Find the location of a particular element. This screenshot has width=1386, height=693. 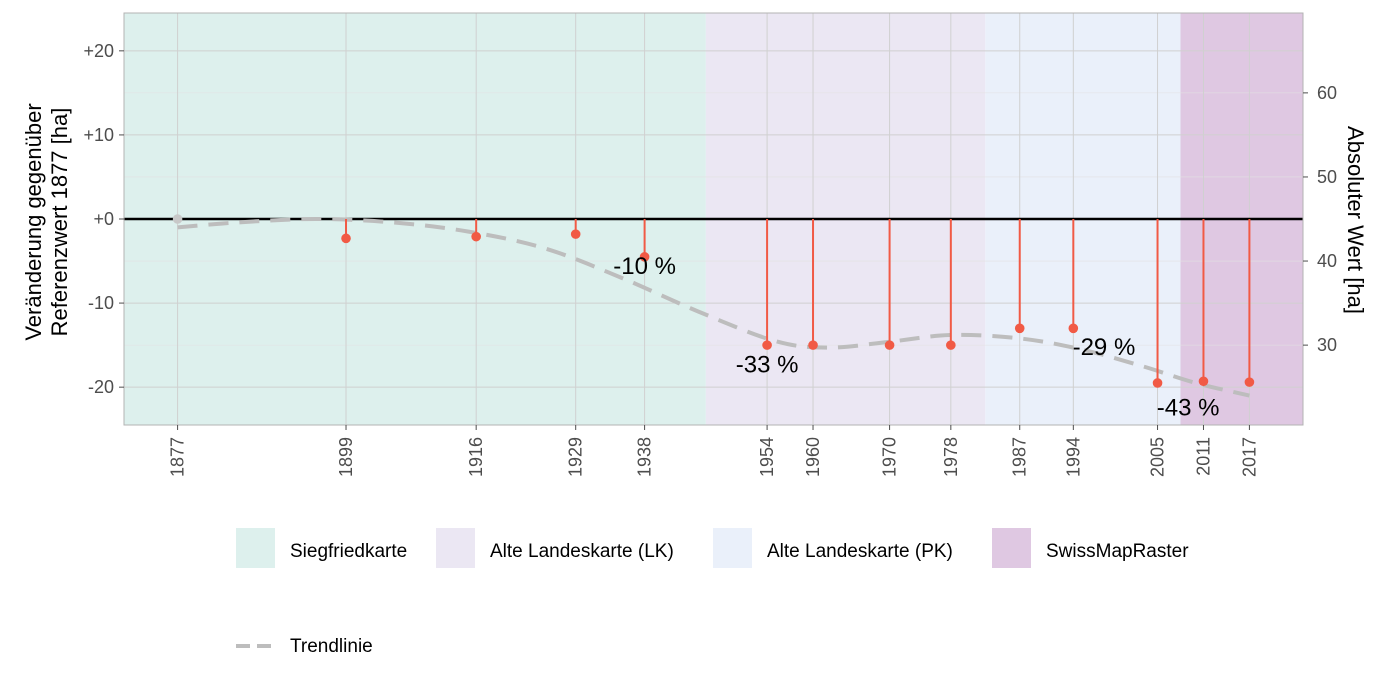

x-tick-label-6: 1960 is located at coordinates (813, 457).